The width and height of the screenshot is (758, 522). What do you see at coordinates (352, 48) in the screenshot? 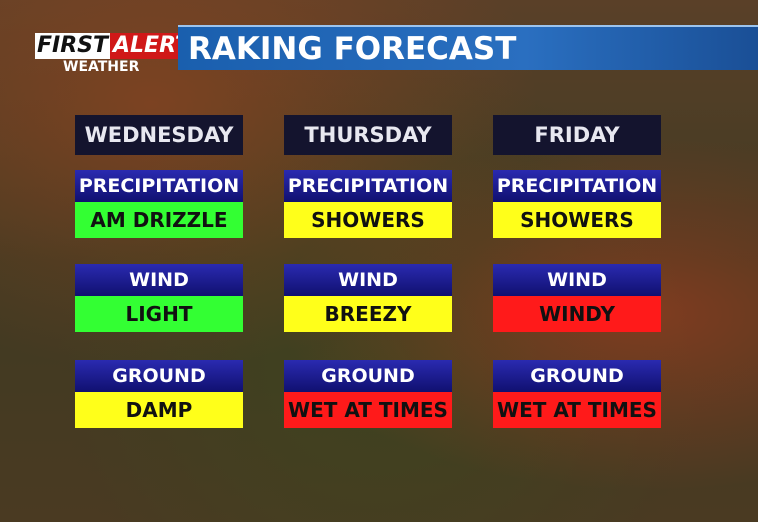
I see `title: RAKING FORECAST` at bounding box center [352, 48].